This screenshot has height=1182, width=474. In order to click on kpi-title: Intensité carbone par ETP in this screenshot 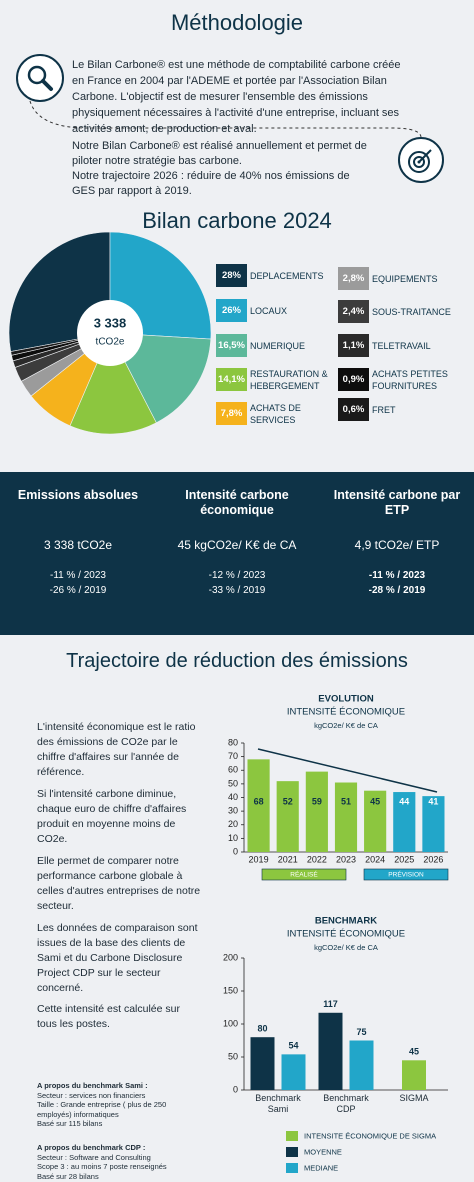, I will do `click(397, 502)`.